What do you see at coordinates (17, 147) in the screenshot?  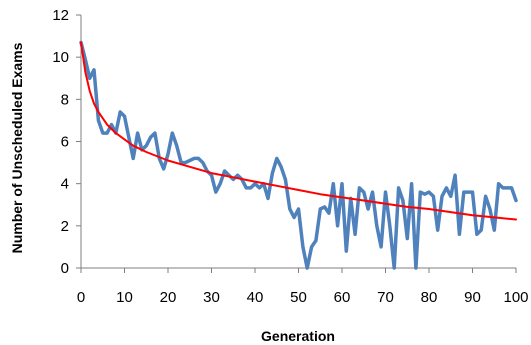 I see `y-axis-title: Number of Unscheduled Exams` at bounding box center [17, 147].